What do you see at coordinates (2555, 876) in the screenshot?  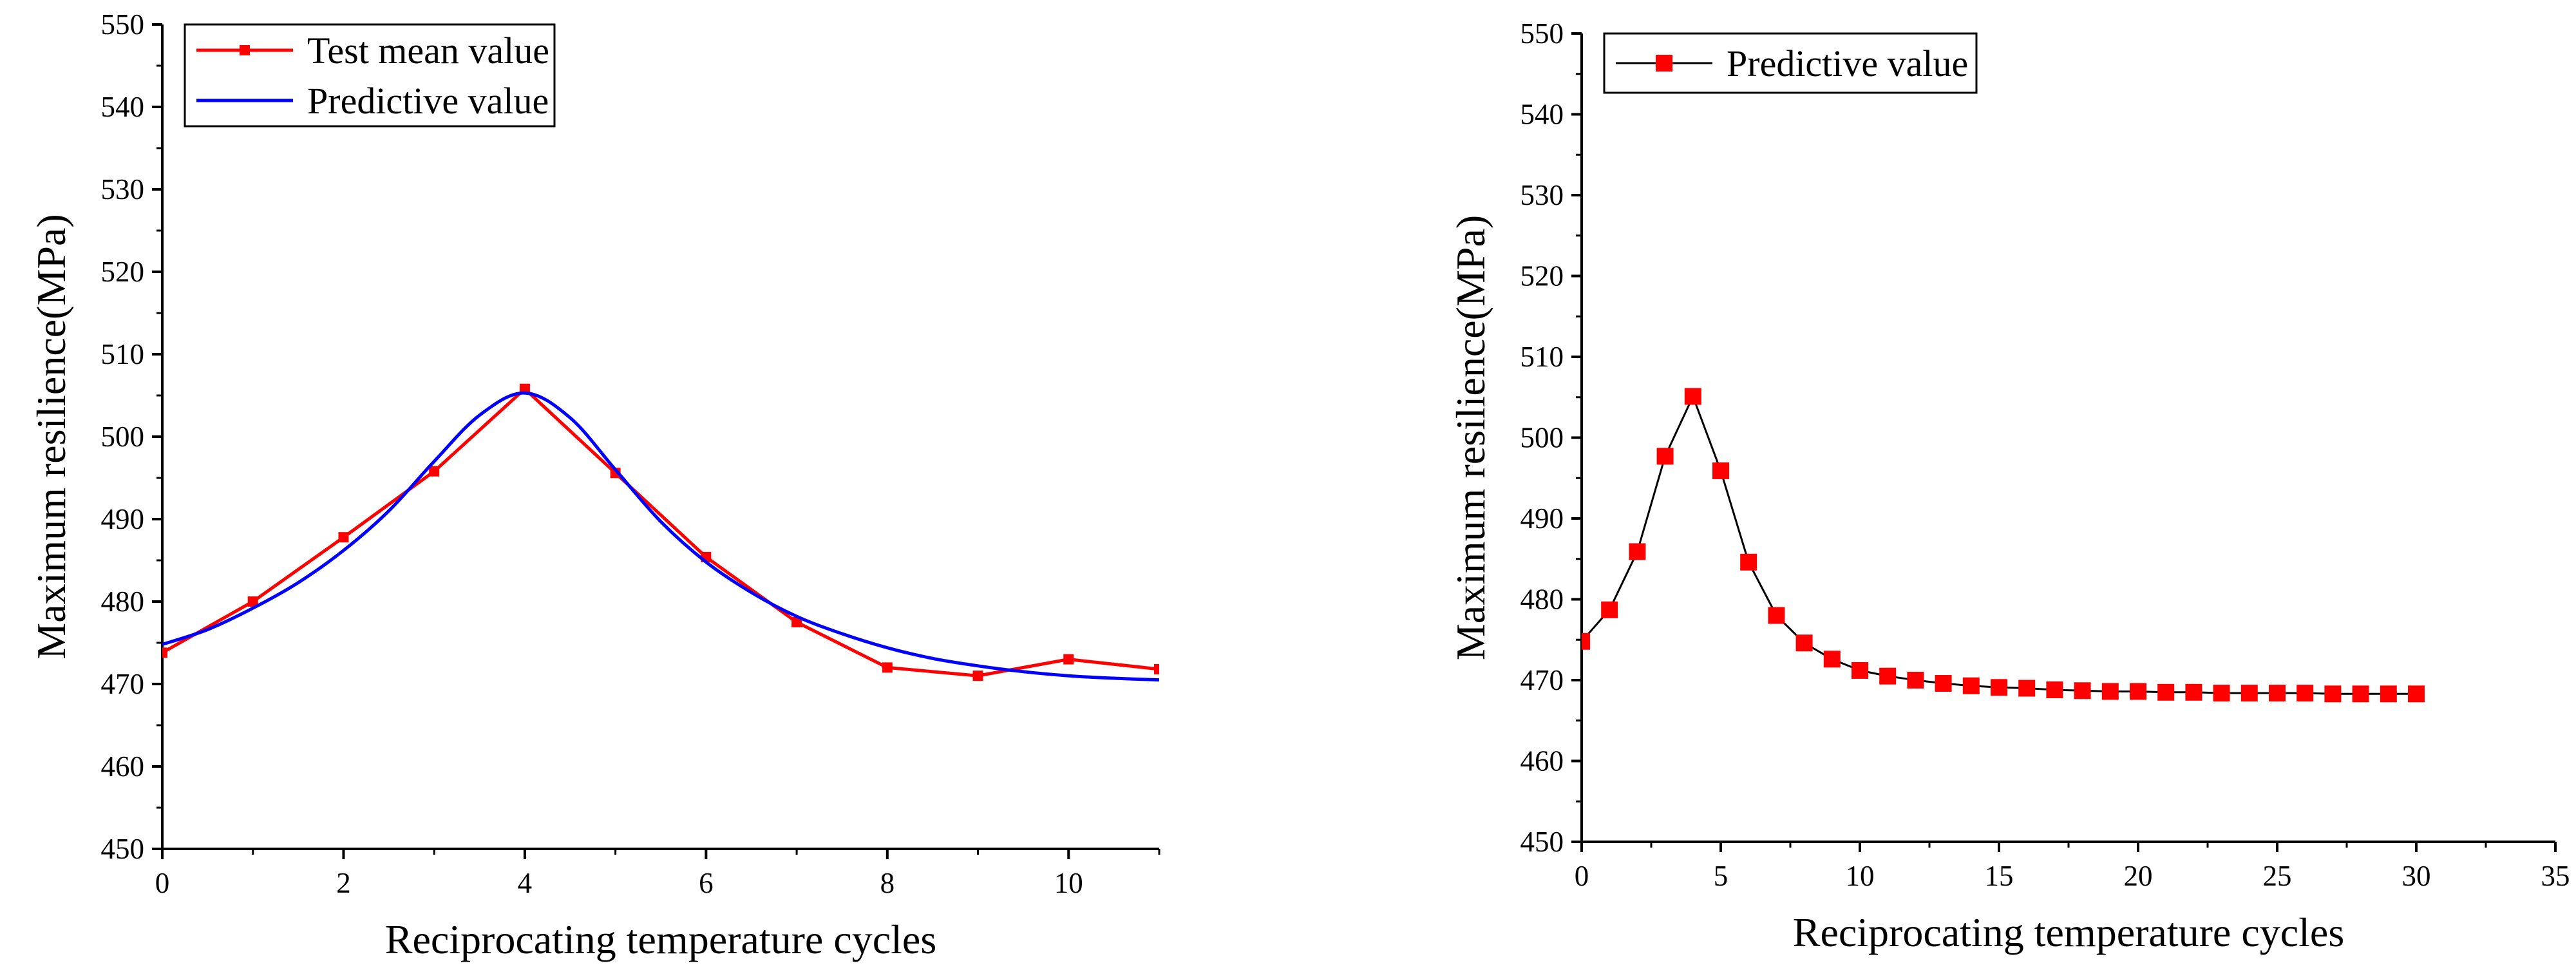 I see `x-tick-label: 35` at bounding box center [2555, 876].